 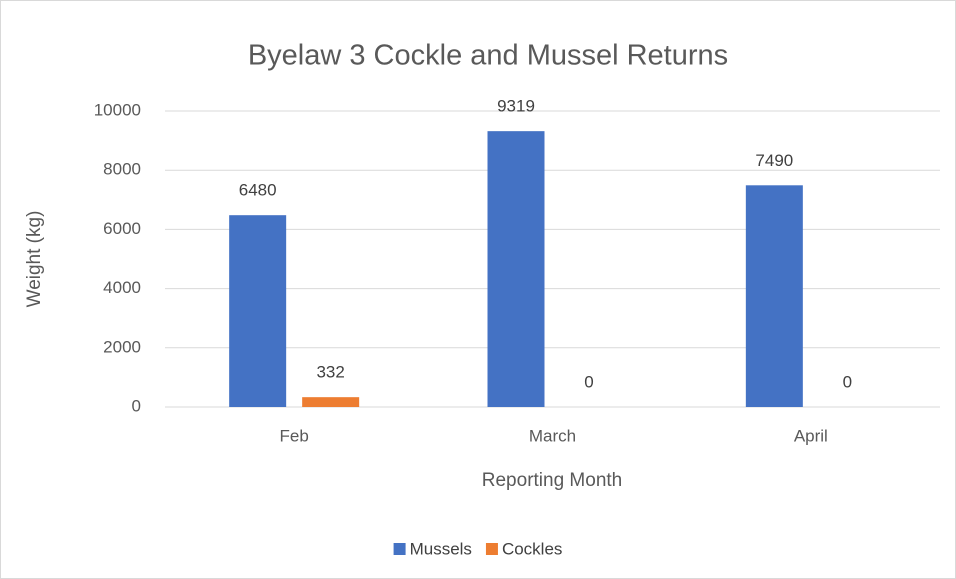 I want to click on y-tick-label: 10000, so click(x=117, y=109).